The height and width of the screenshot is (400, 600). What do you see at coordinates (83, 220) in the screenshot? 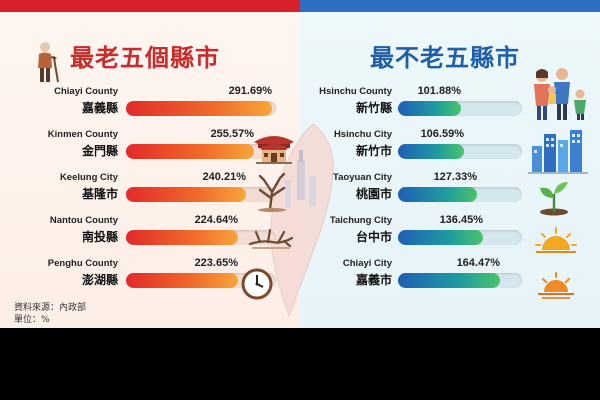
I see `county-name-en: Nantou County` at bounding box center [83, 220].